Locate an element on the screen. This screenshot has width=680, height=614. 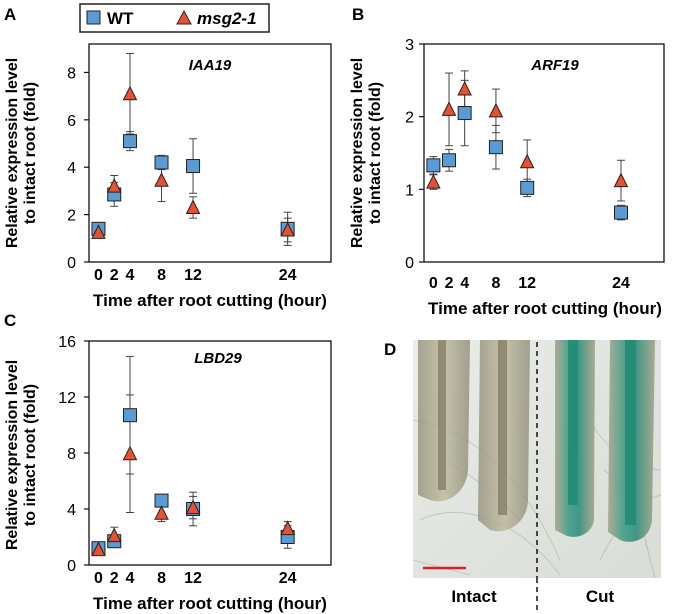
chart-a-xtick-label: 4 is located at coordinates (130, 275).